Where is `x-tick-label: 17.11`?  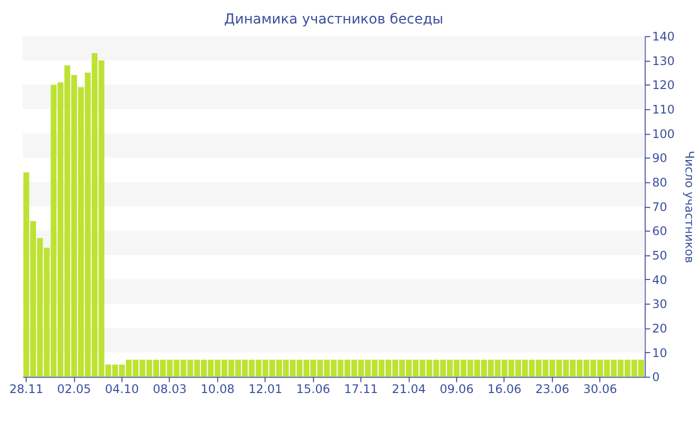 x-tick-label: 17.11 is located at coordinates (361, 389).